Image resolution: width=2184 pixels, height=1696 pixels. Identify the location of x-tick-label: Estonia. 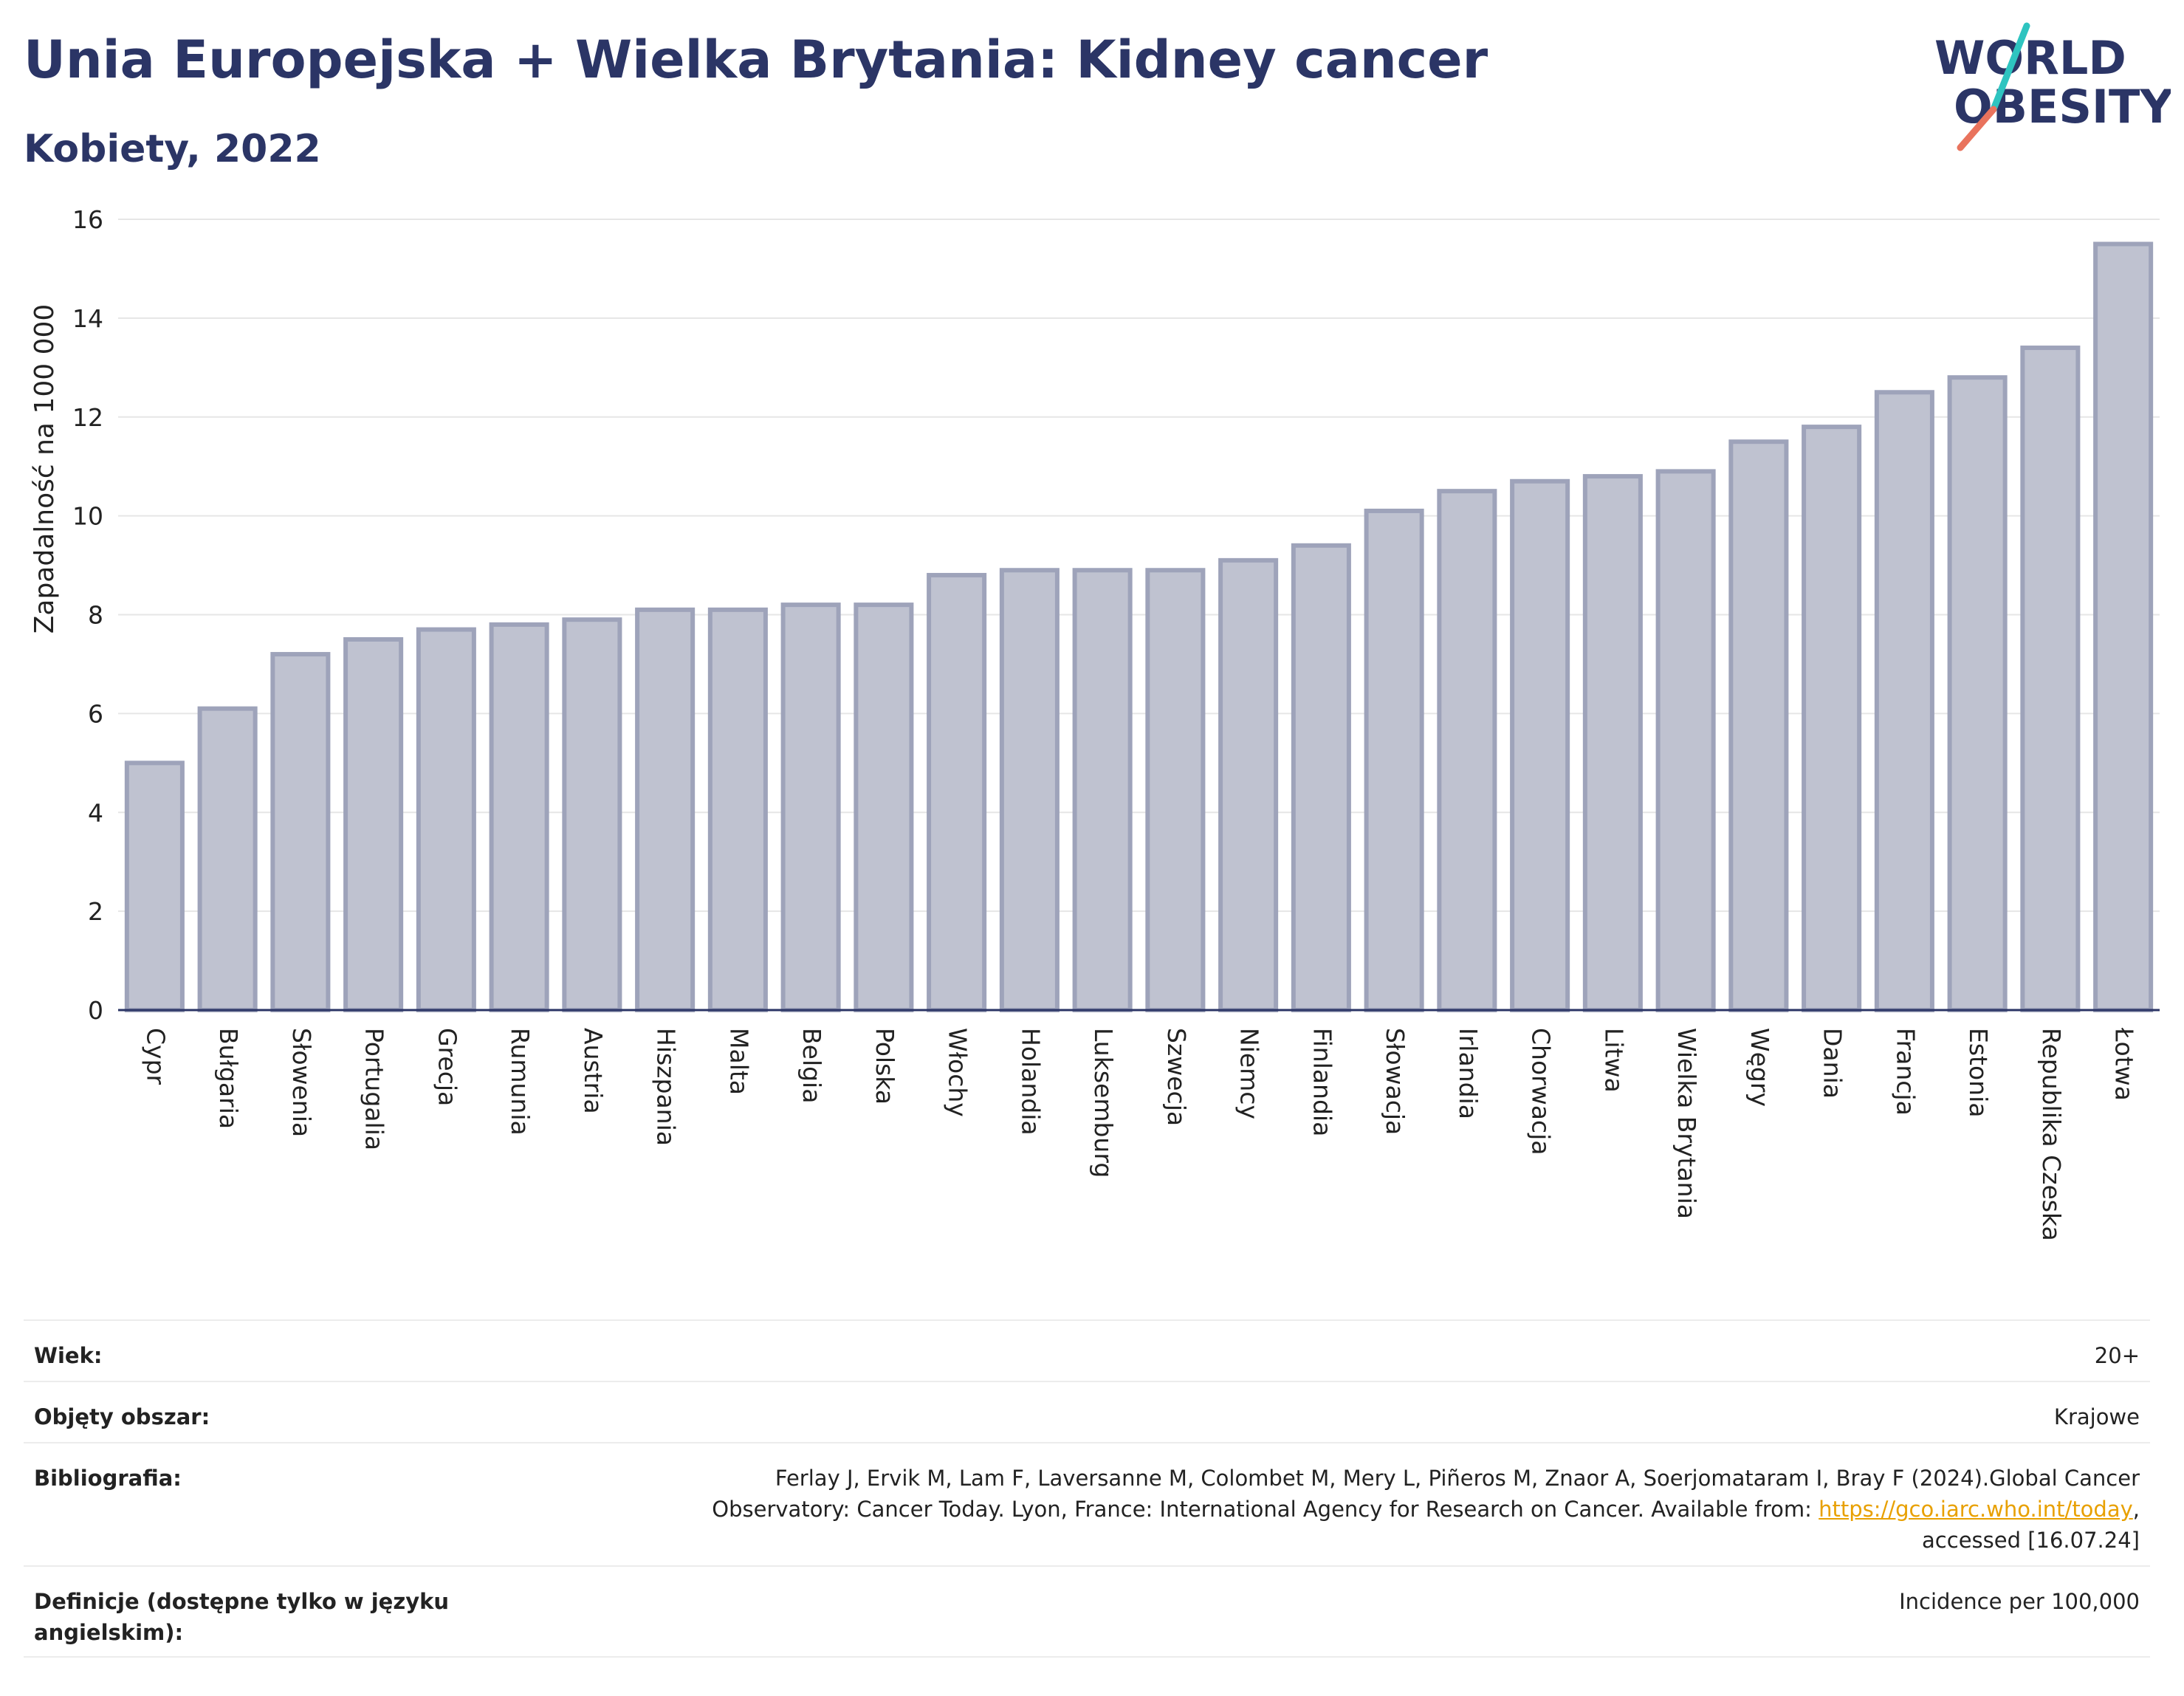
(1979, 1072).